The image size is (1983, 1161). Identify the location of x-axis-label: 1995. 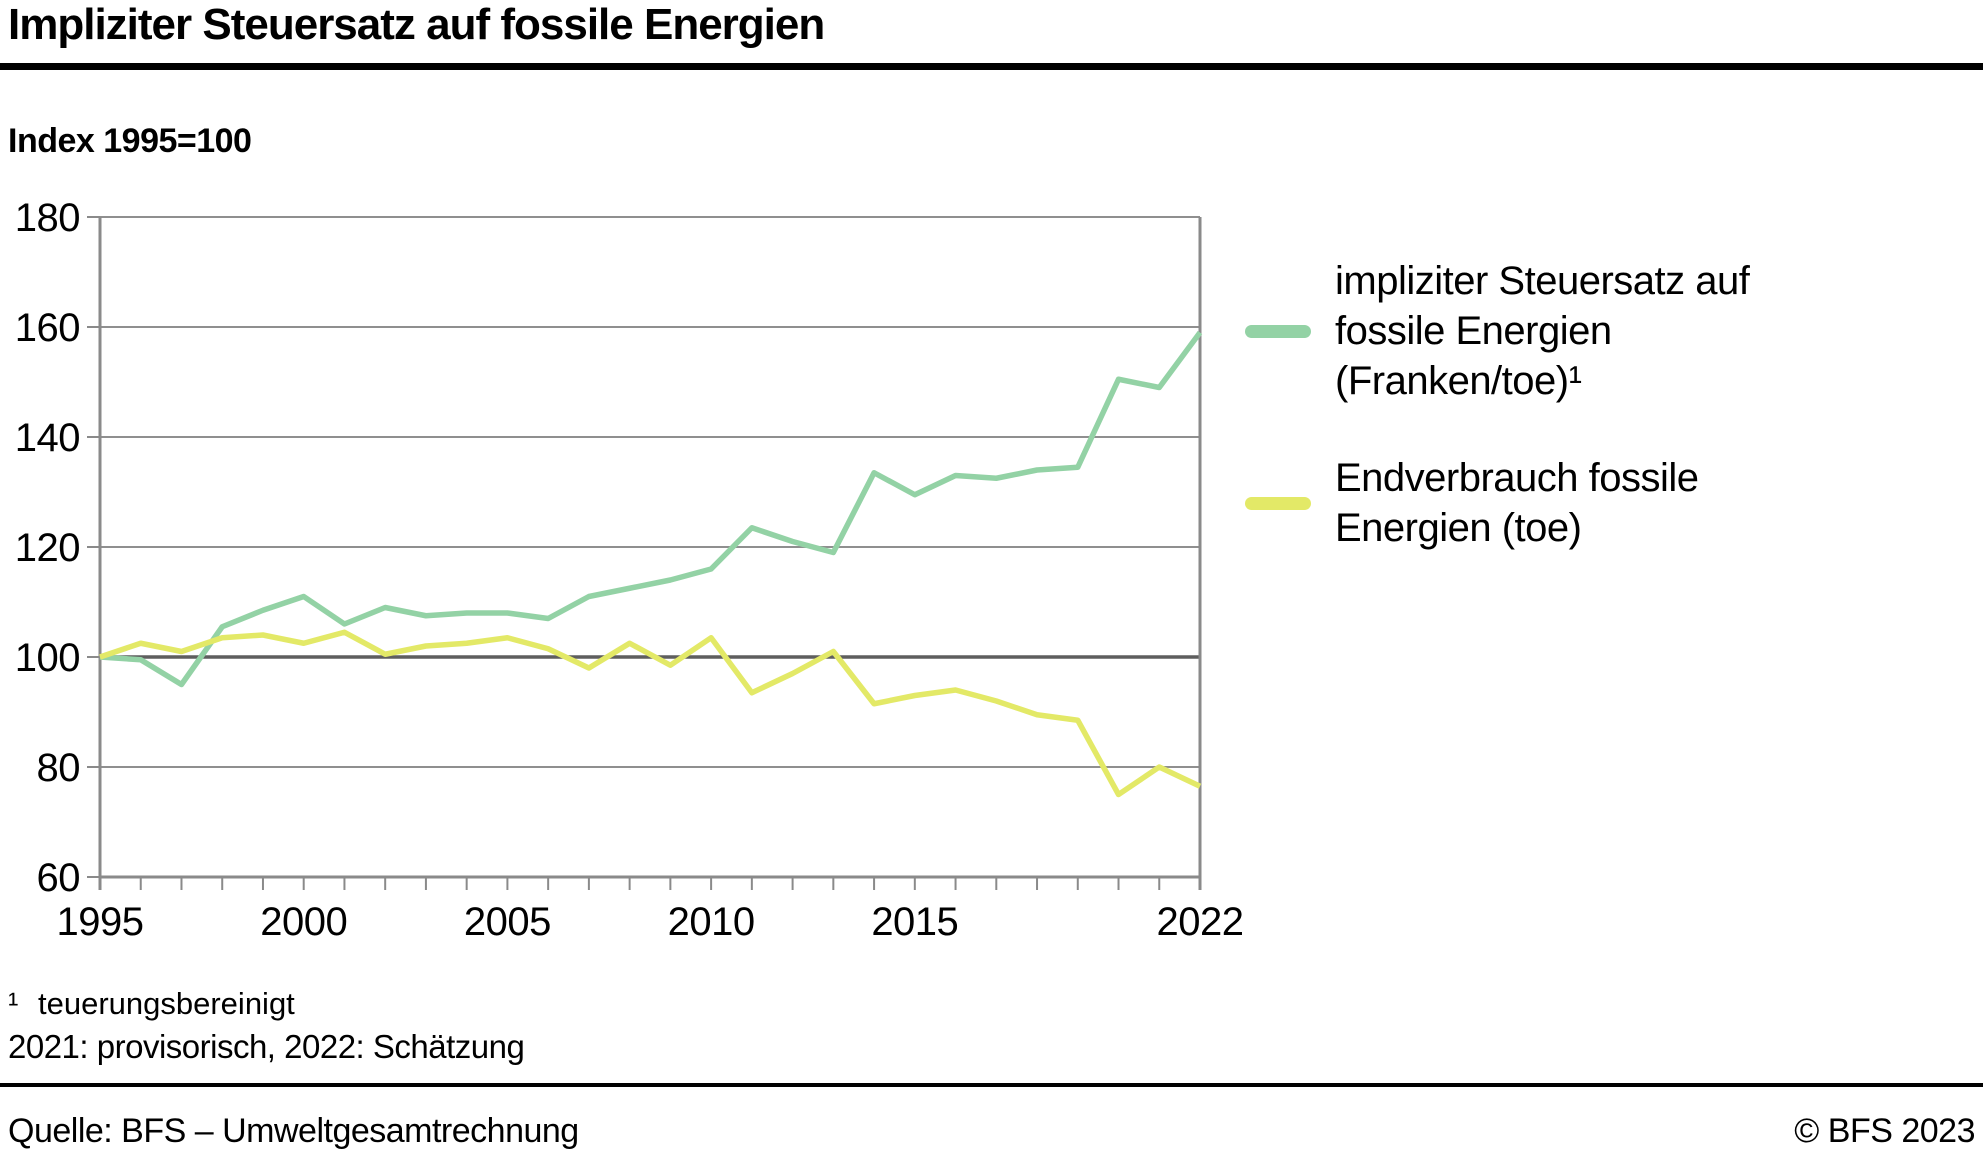
(100, 922).